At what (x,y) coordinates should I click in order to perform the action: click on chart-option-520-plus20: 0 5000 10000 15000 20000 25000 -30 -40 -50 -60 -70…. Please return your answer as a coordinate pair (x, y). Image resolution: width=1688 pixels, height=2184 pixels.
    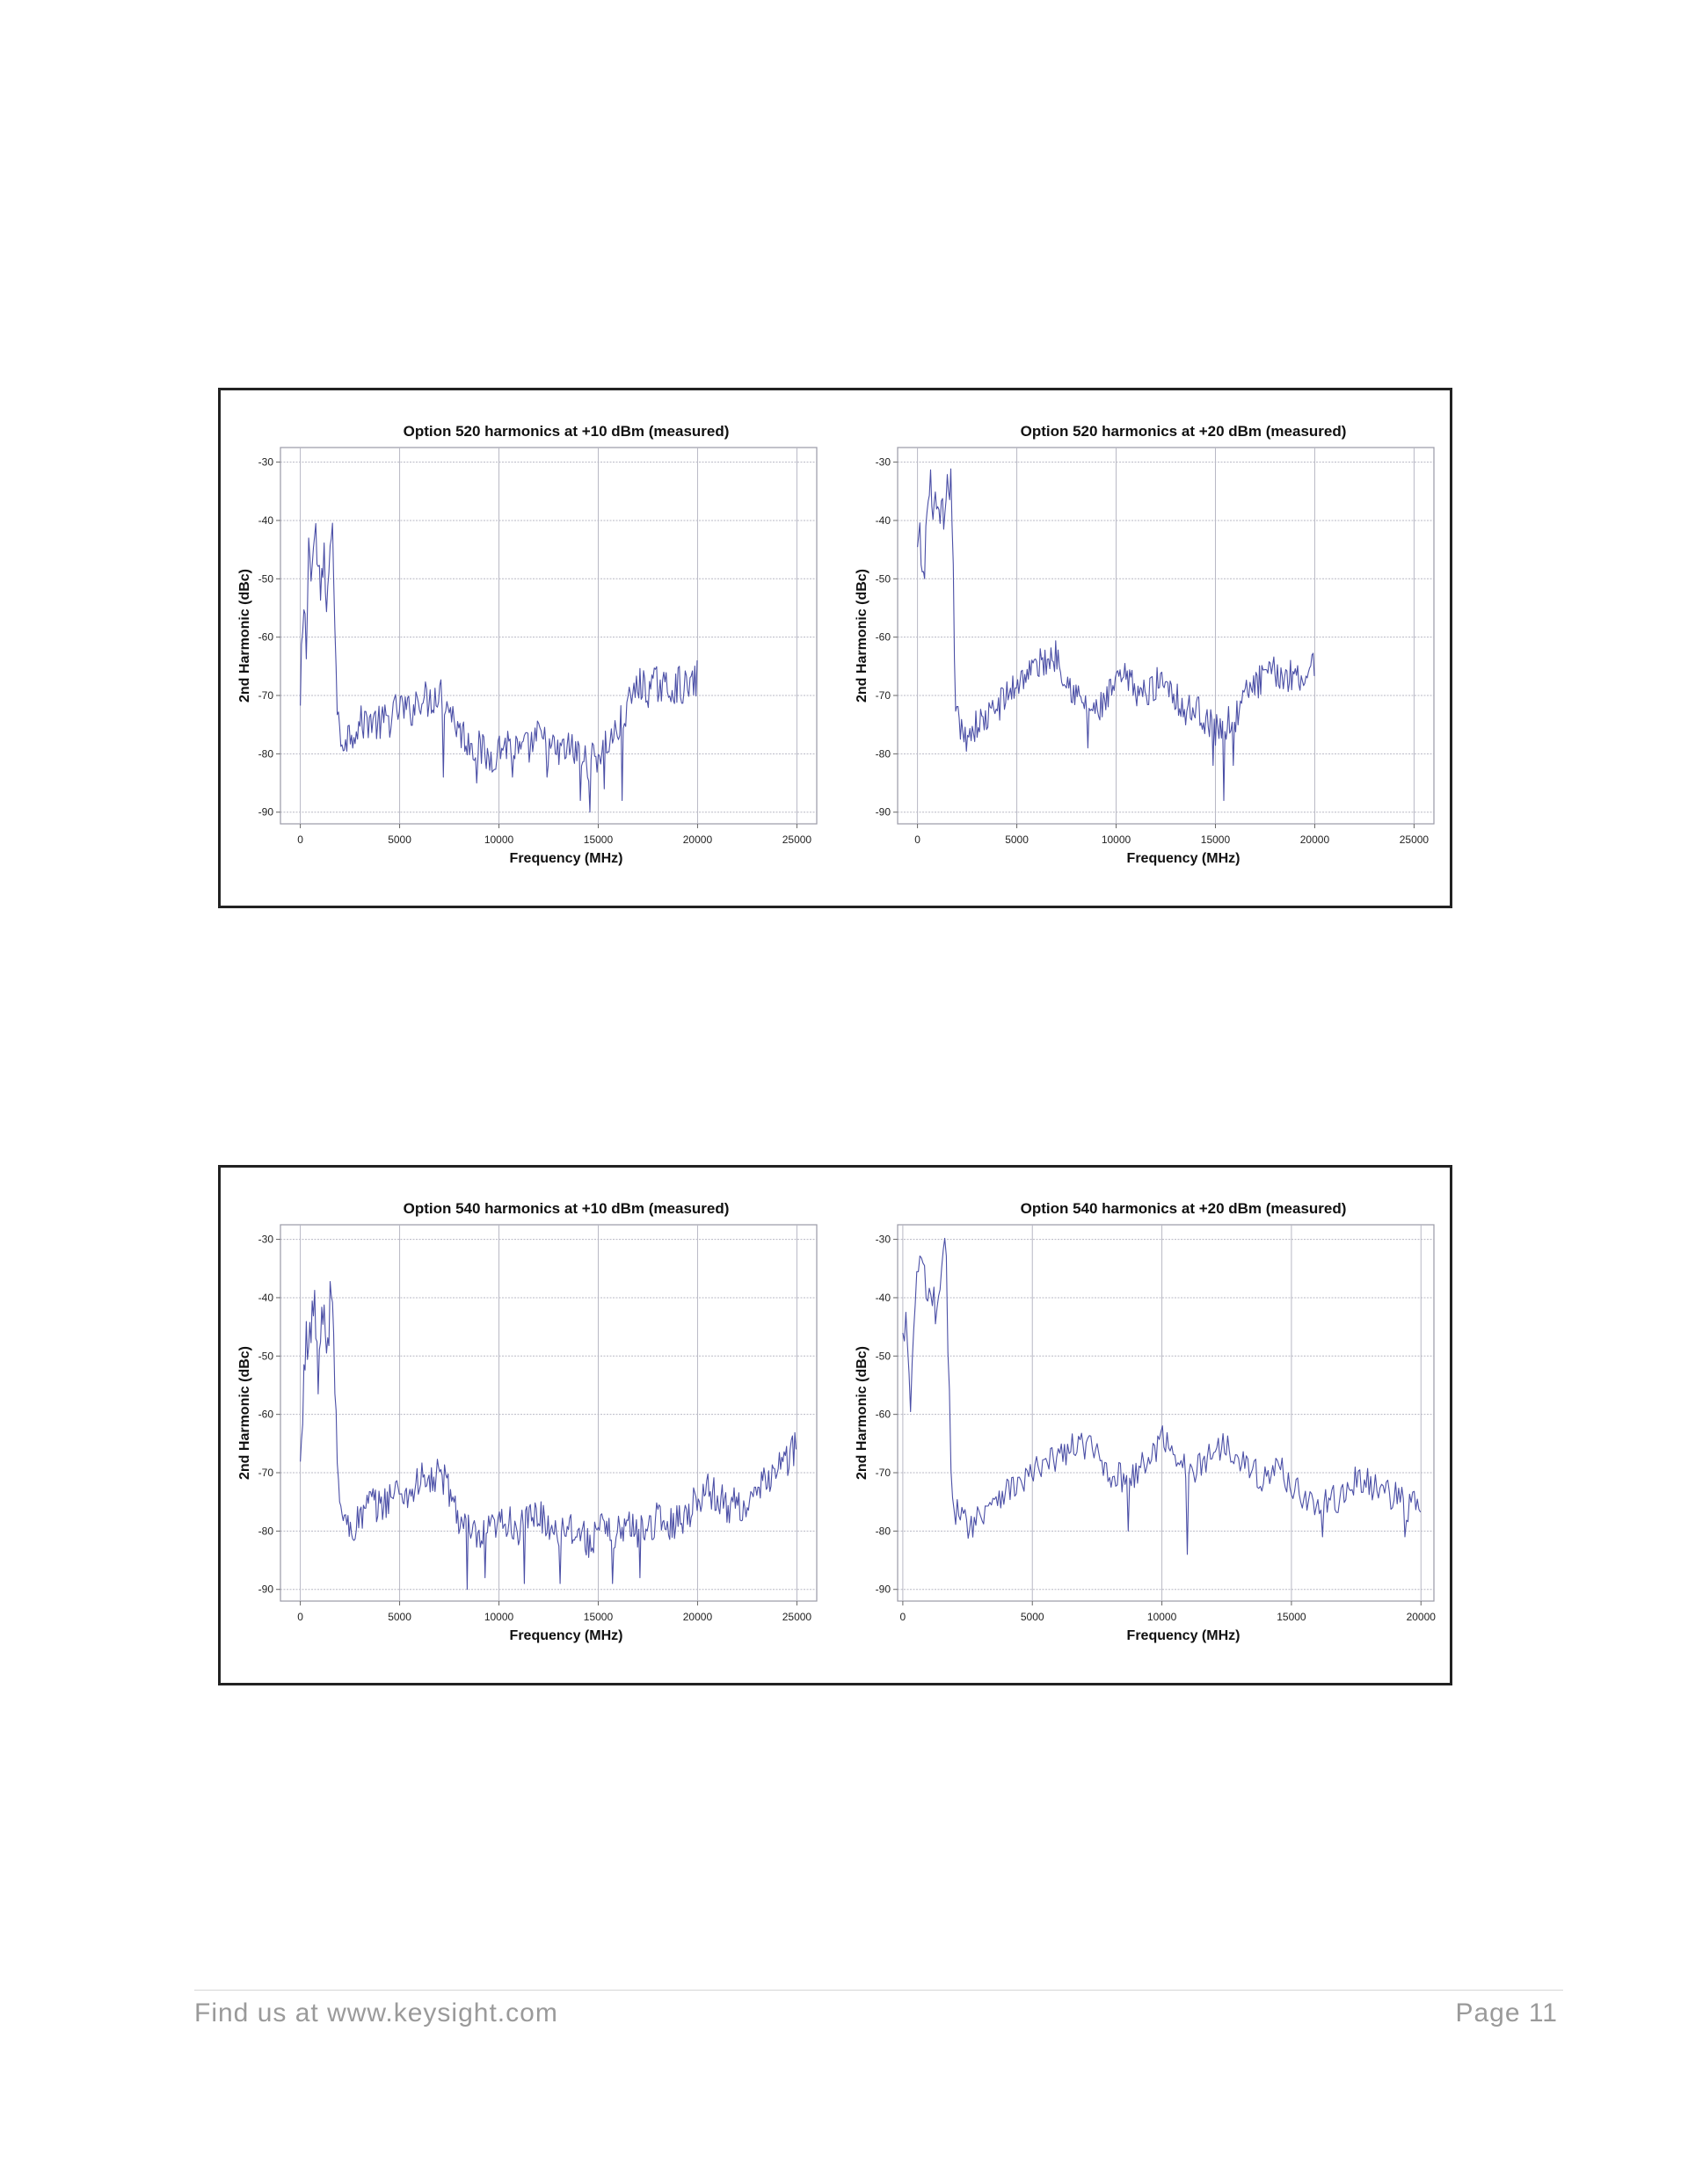
    Looking at the image, I should click on (1145, 648).